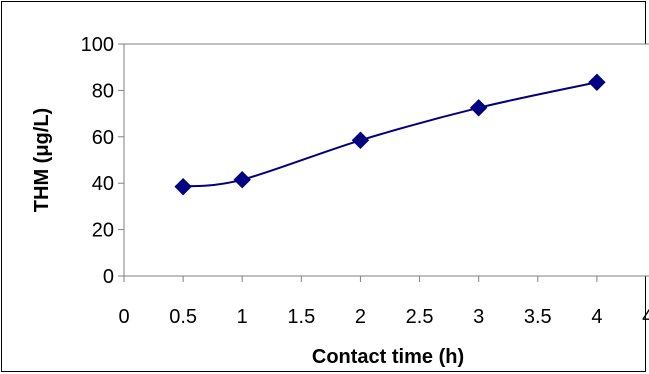  Describe the element at coordinates (383, 302) in the screenshot. I see `x-axis-ticks: 0 0.5 1 1.5 2 2.5 3 3.5 4 4.5` at that location.